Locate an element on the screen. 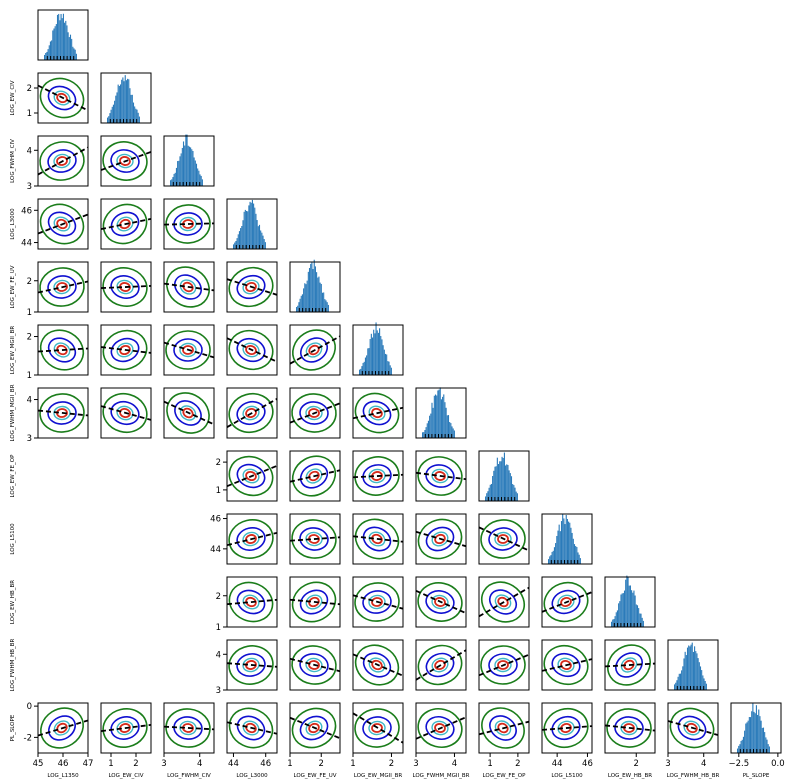 The height and width of the screenshot is (781, 792). x-tick-label: 44 is located at coordinates (233, 764).